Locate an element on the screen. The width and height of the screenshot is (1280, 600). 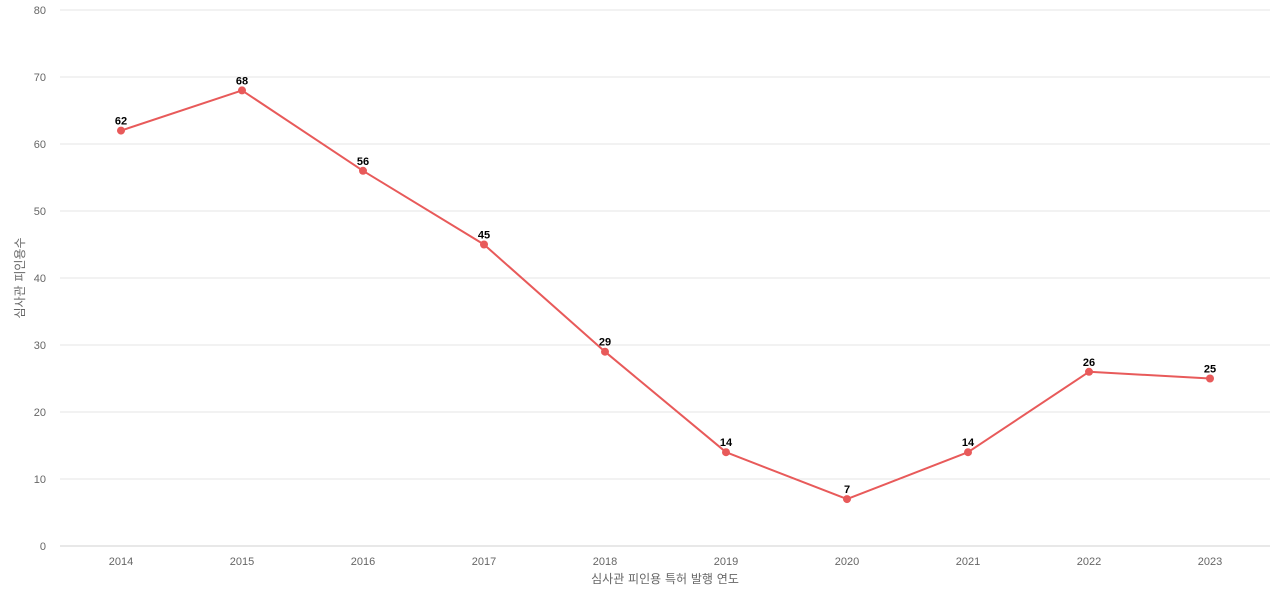
x-tick-label: 2020 is located at coordinates (847, 562).